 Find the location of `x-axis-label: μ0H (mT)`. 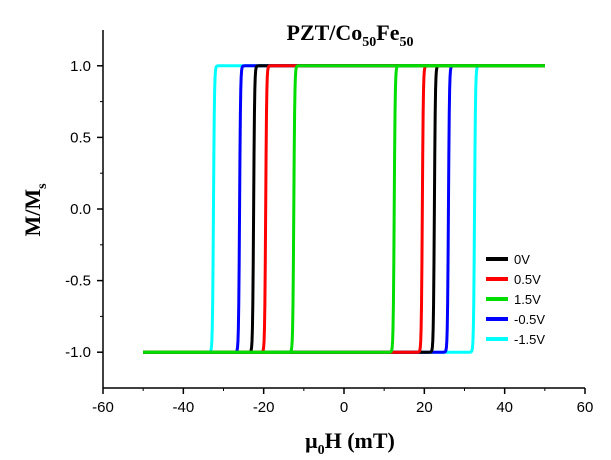

x-axis-label: μ0H (mT) is located at coordinates (350, 443).